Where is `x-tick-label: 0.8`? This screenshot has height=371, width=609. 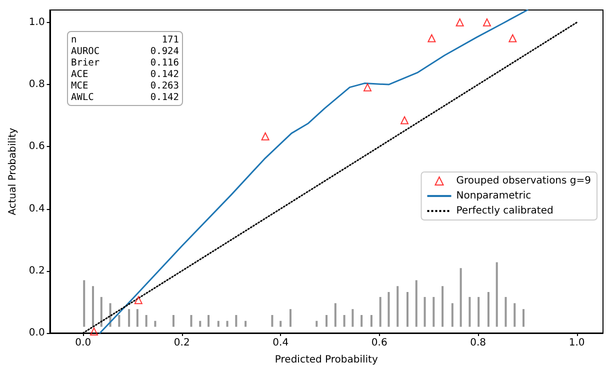
x-tick-label: 0.8 is located at coordinates (478, 343).